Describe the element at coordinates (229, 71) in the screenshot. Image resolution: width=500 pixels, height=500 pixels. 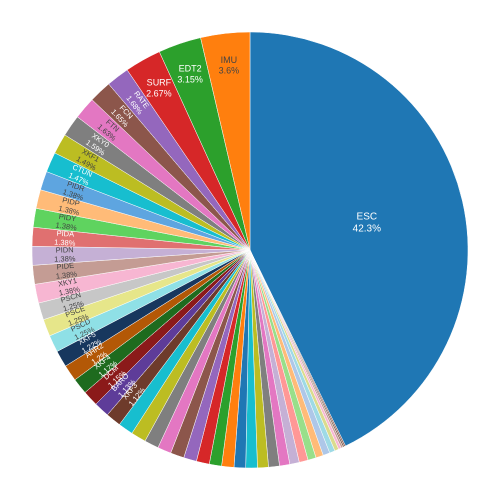
I see `slice-percent: 3.6%` at that location.